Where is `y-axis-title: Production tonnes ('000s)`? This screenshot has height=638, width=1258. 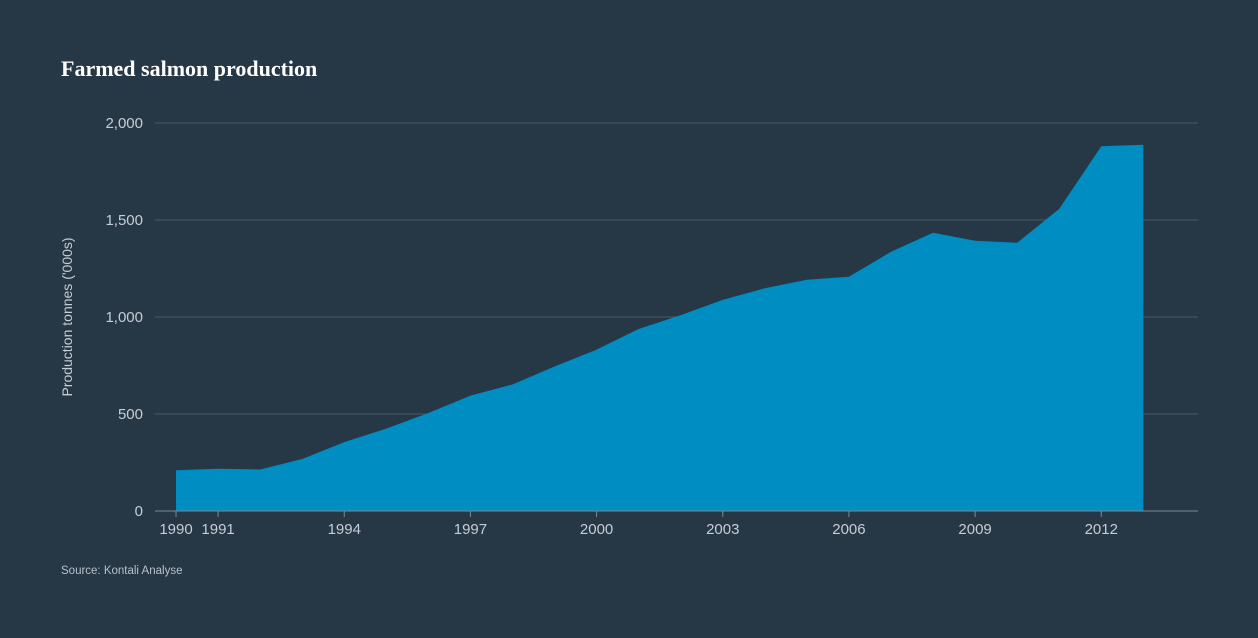 y-axis-title: Production tonnes ('000s) is located at coordinates (67, 316).